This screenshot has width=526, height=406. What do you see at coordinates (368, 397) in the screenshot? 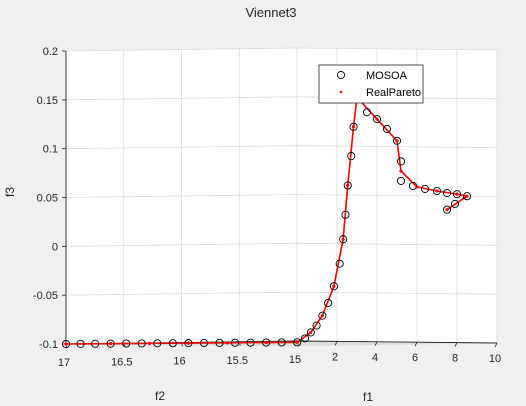
I see `x-axis-label: f1` at bounding box center [368, 397].